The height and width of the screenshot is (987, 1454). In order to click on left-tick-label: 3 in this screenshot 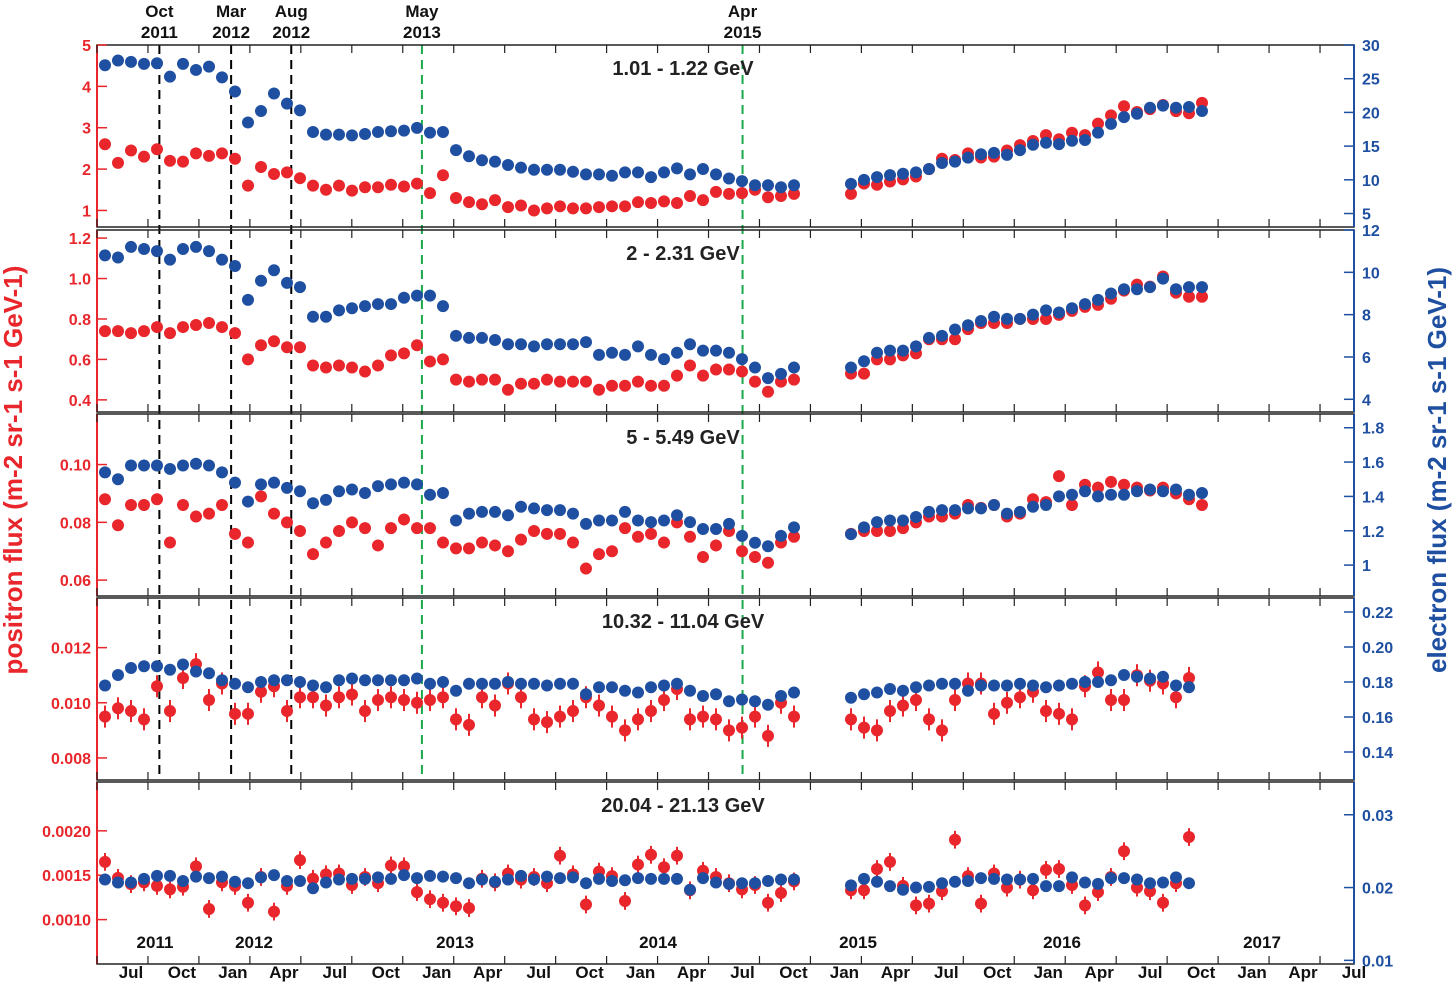, I will do `click(86, 129)`.